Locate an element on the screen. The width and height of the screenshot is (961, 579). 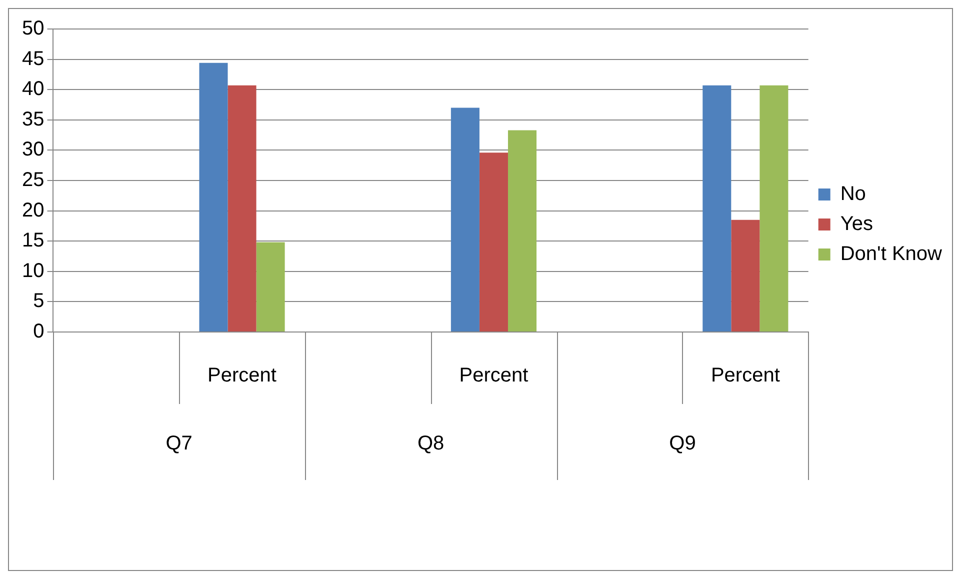
text: Q9 is located at coordinates (682, 443).